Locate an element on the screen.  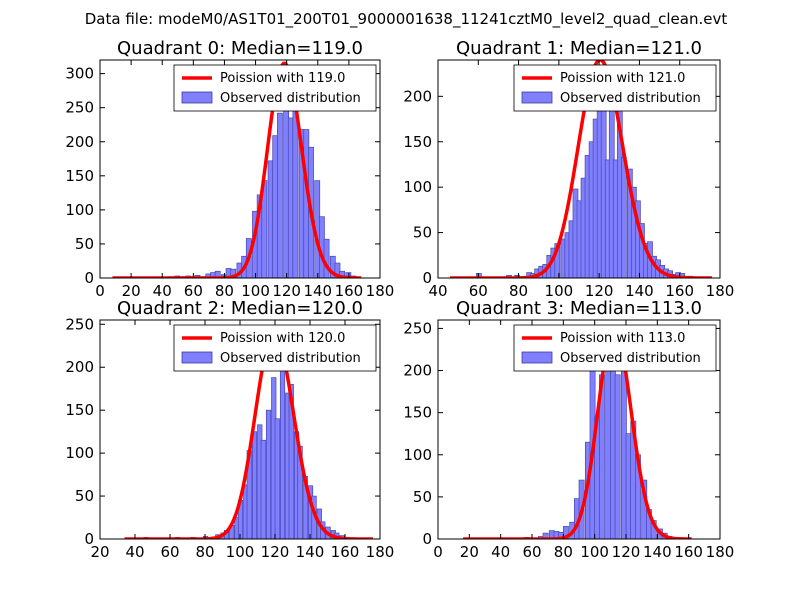
y-tick-label: 300 is located at coordinates (79, 74).